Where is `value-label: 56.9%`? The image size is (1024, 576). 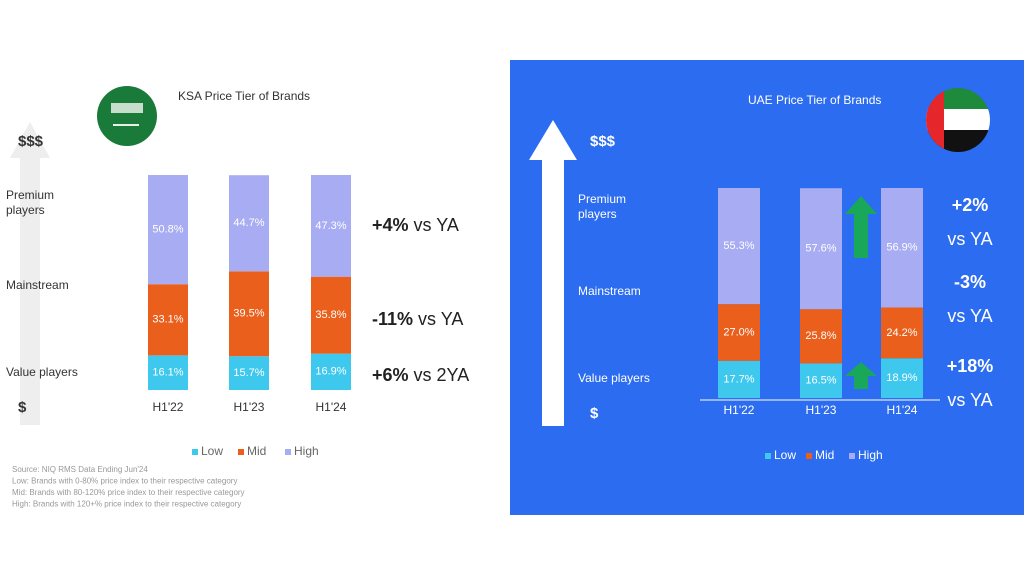 value-label: 56.9% is located at coordinates (901, 248).